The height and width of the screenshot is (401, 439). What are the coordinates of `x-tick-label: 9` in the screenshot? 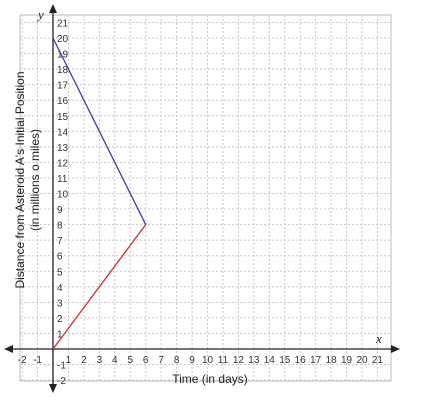 It's located at (192, 360).